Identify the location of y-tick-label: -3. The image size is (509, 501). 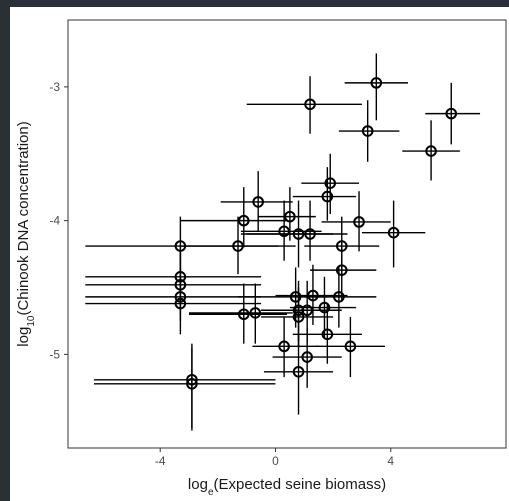
(54, 87).